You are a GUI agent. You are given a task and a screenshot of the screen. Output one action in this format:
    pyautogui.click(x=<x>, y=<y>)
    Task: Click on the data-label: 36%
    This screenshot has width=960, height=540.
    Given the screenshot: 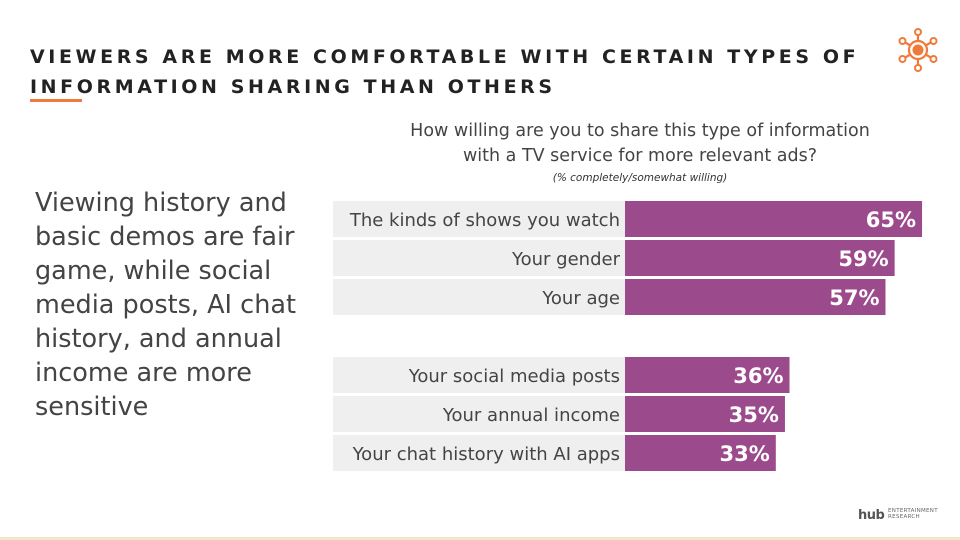 What is the action you would take?
    pyautogui.click(x=758, y=376)
    